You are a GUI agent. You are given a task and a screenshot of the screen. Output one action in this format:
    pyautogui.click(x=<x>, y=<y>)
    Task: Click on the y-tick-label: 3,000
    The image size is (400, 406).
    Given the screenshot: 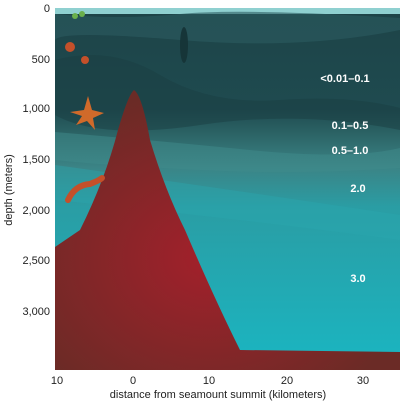 What is the action you would take?
    pyautogui.click(x=36, y=312)
    